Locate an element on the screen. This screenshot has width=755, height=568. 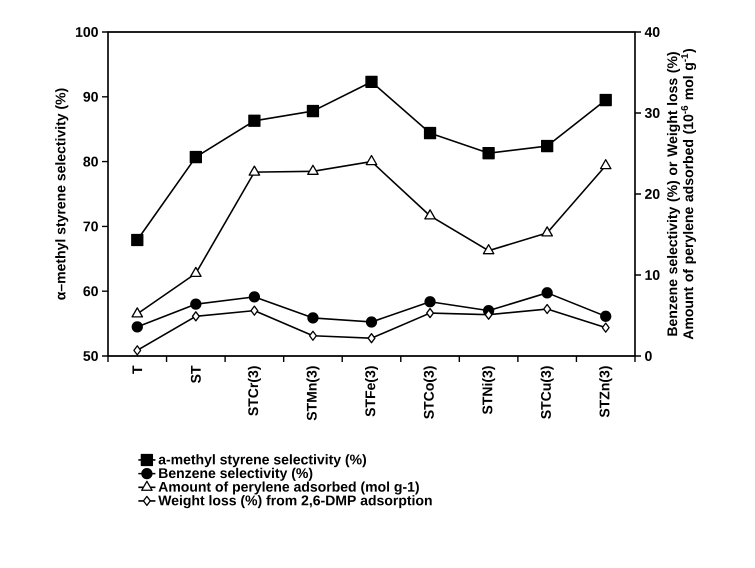
y-tick-label: 70 is located at coordinates (90, 226).